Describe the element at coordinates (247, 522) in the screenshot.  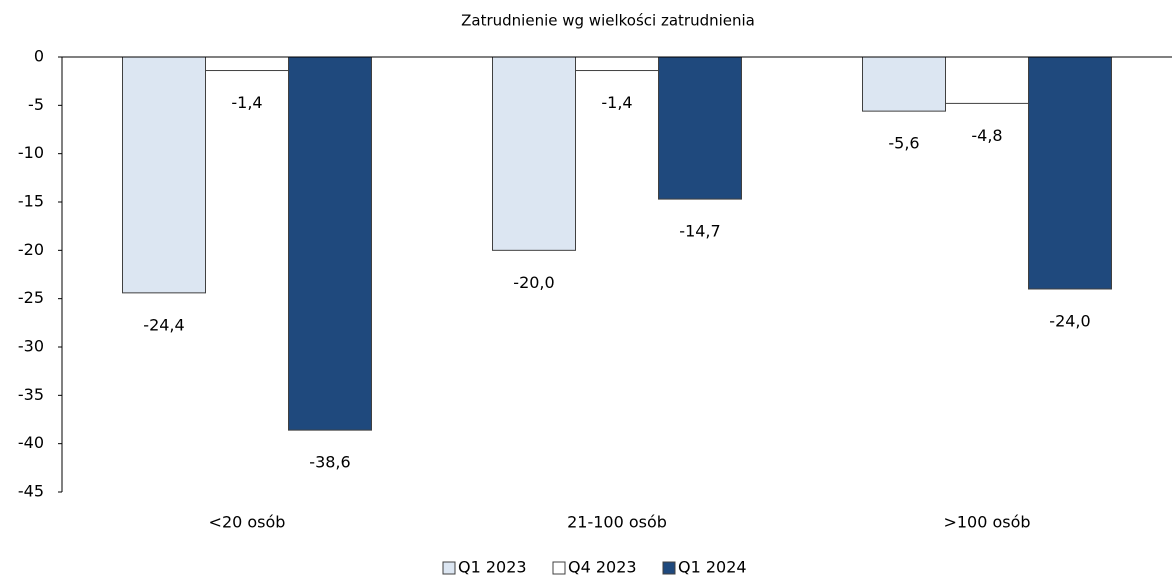
I see `x-tick-label: <20 osób` at that location.